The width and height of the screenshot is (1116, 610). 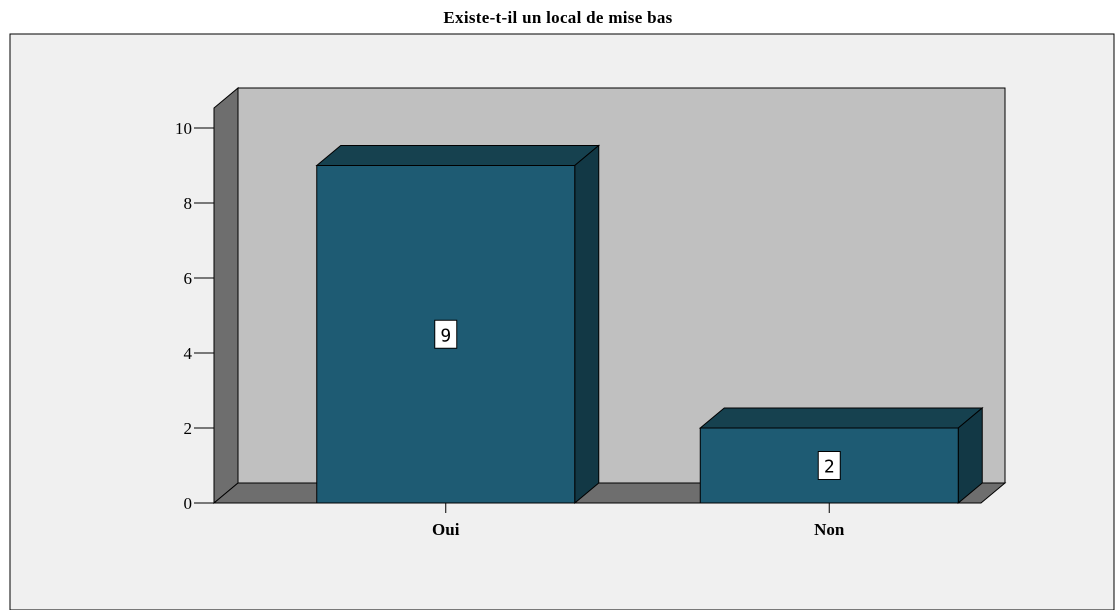 I want to click on x-tick-label: Oui, so click(x=446, y=529).